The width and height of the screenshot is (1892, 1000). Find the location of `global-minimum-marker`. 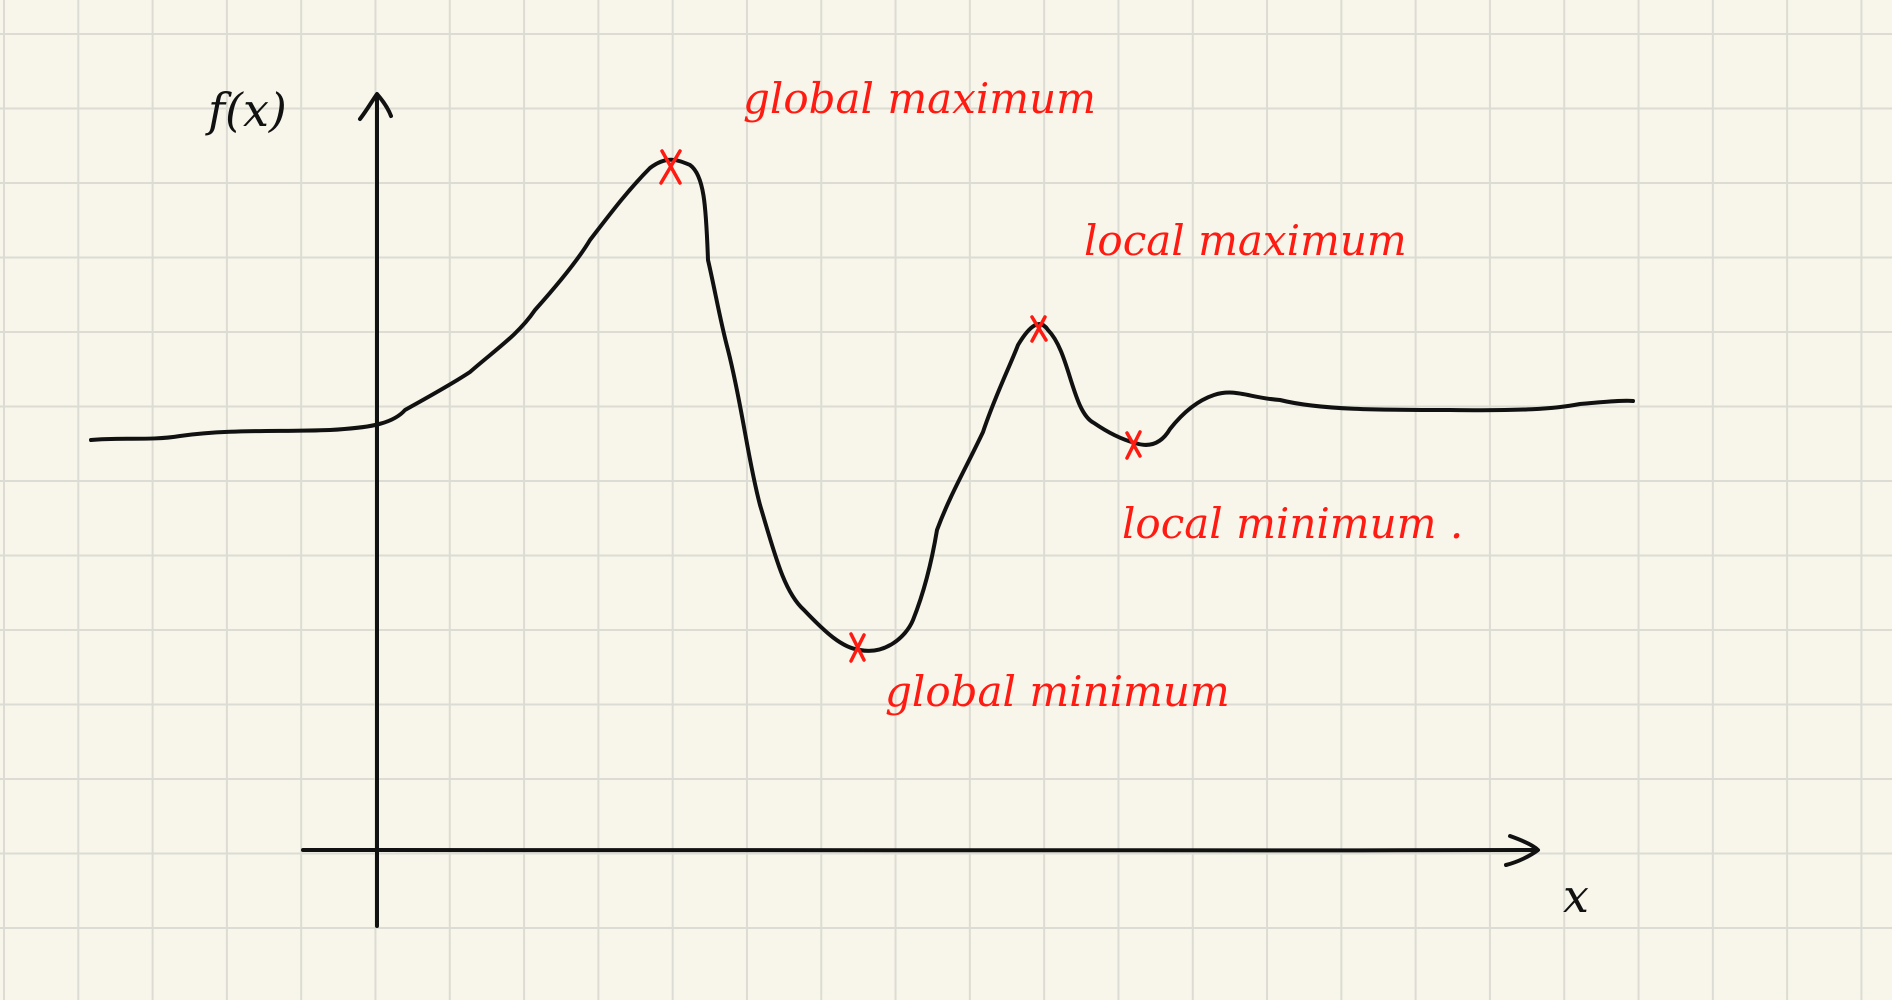

global-minimum-marker is located at coordinates (857, 647).